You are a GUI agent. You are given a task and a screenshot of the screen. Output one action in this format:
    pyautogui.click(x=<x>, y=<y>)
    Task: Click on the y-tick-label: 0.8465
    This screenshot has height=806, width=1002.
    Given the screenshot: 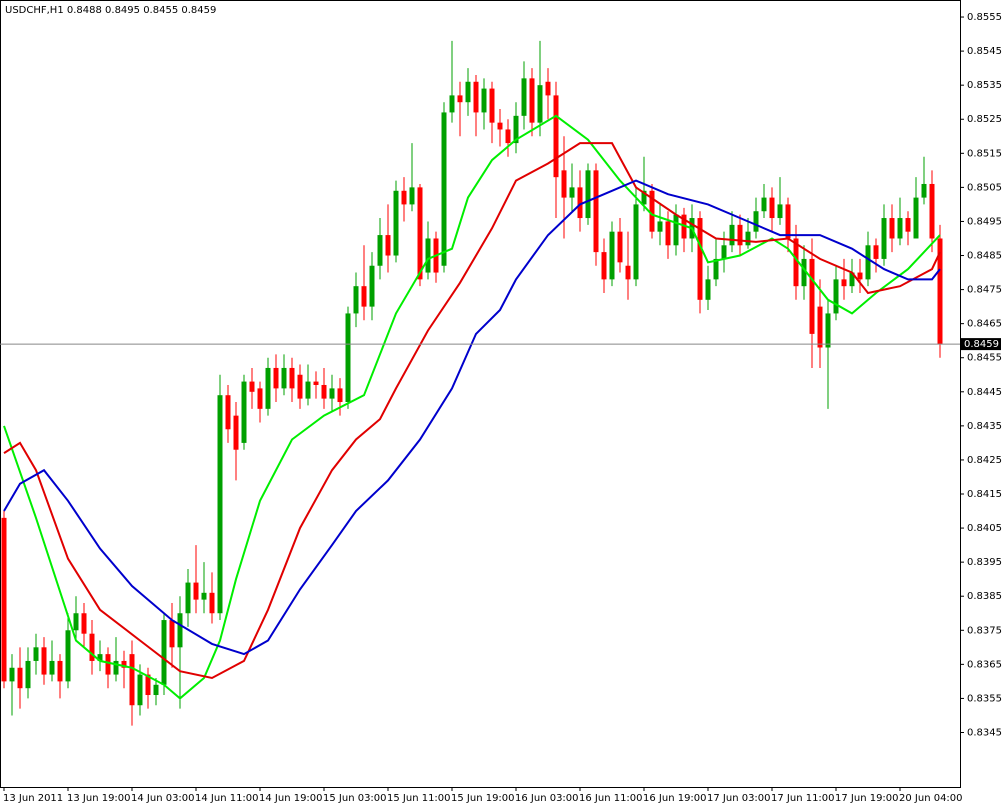 What is the action you would take?
    pyautogui.click(x=984, y=324)
    